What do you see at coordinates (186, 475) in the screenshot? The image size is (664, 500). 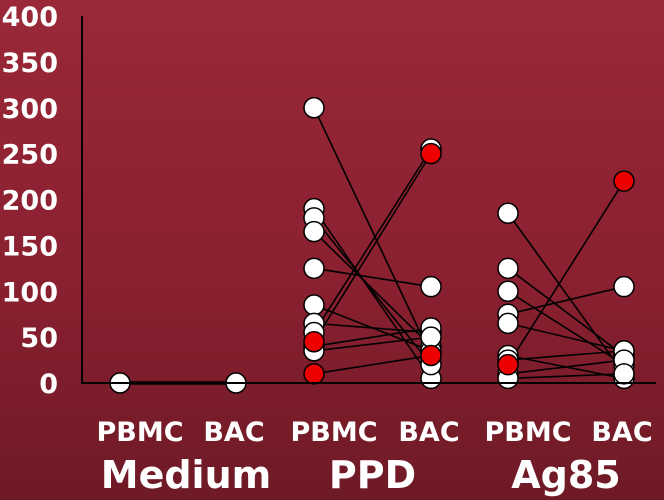 I see `x-group-label: Medium` at bounding box center [186, 475].